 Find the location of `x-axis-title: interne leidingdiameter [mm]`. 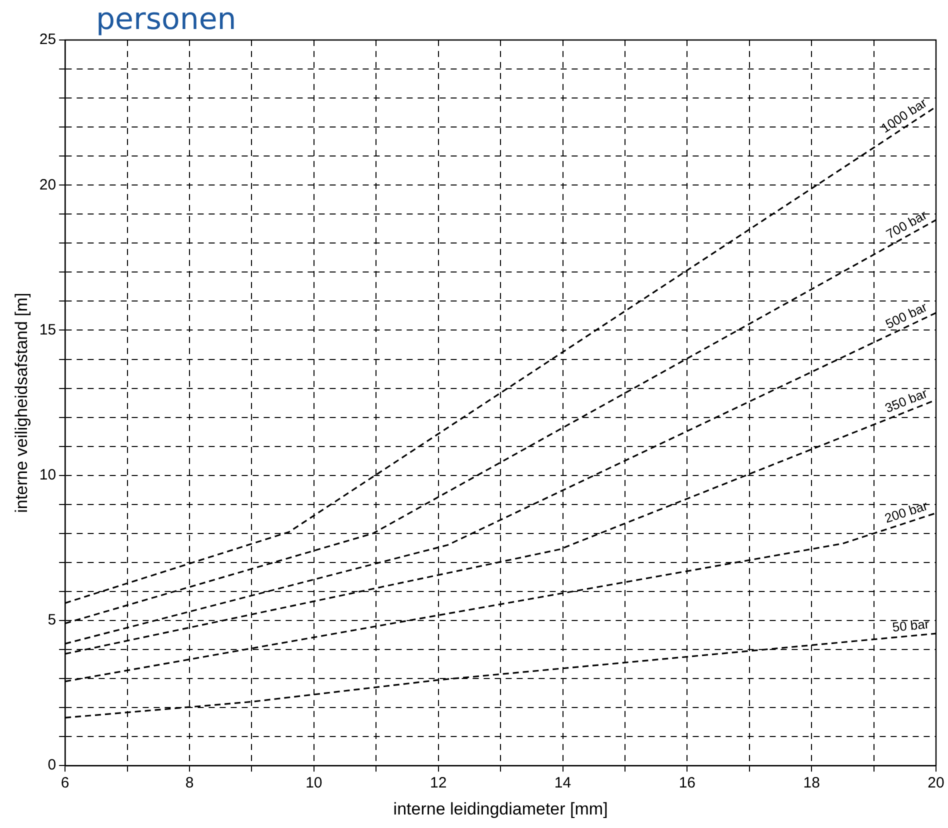

x-axis-title: interne leidingdiameter [mm] is located at coordinates (500, 808).